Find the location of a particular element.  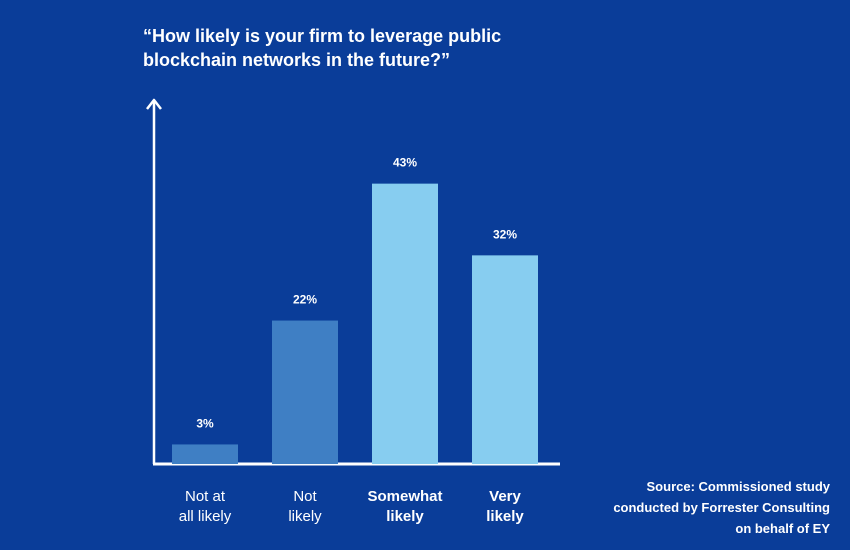

category-label: Very likely is located at coordinates (505, 506).